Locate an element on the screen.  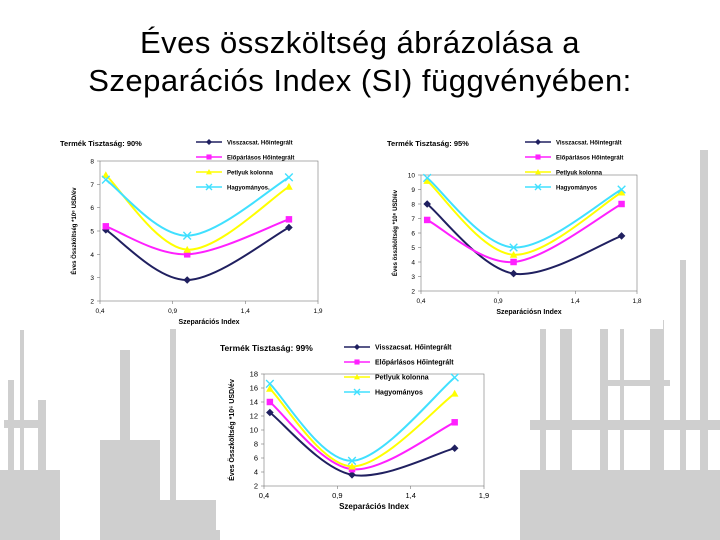
y-axis-label: Éves Összköltség *10⁶ USD/év is located at coordinates (74, 231).